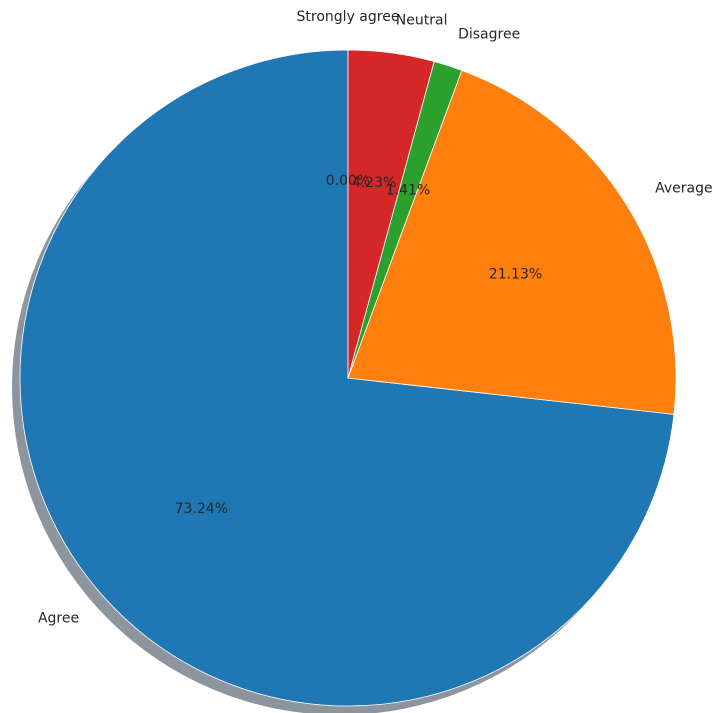 This screenshot has height=713, width=721. Describe the element at coordinates (201, 509) in the screenshot. I see `percent-label-agree: 73.24%` at that location.